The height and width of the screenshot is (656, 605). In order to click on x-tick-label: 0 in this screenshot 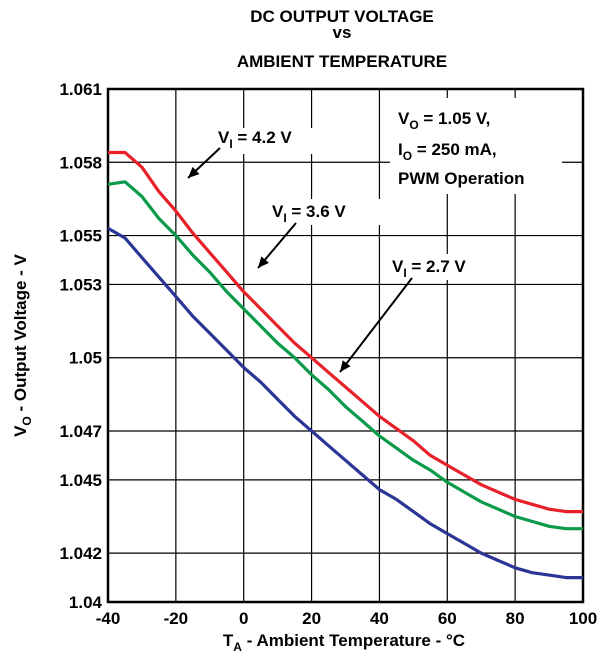, I will do `click(243, 618)`.